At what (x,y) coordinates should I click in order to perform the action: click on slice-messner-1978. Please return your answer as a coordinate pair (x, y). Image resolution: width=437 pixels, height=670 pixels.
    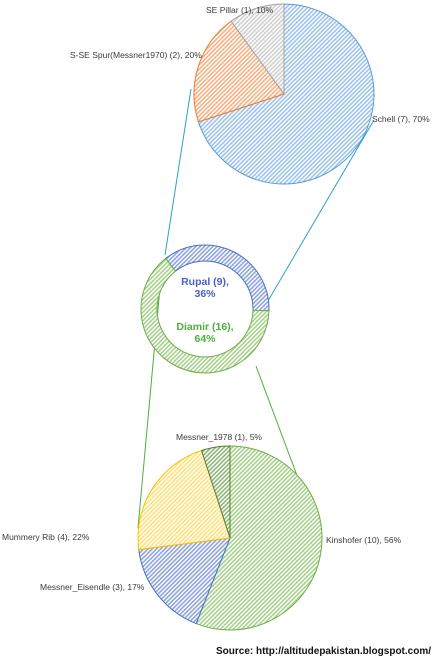
    Looking at the image, I should click on (215, 492).